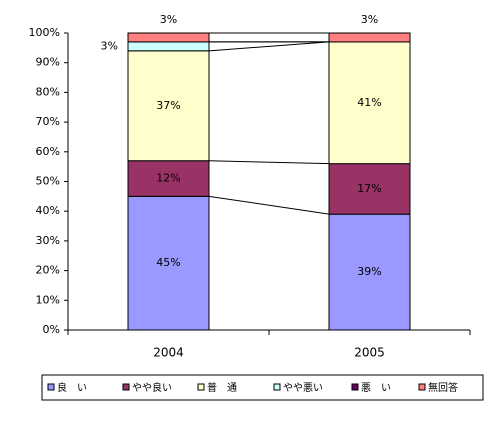 The image size is (499, 425). I want to click on y-tick-label: 80%, so click(48, 91).